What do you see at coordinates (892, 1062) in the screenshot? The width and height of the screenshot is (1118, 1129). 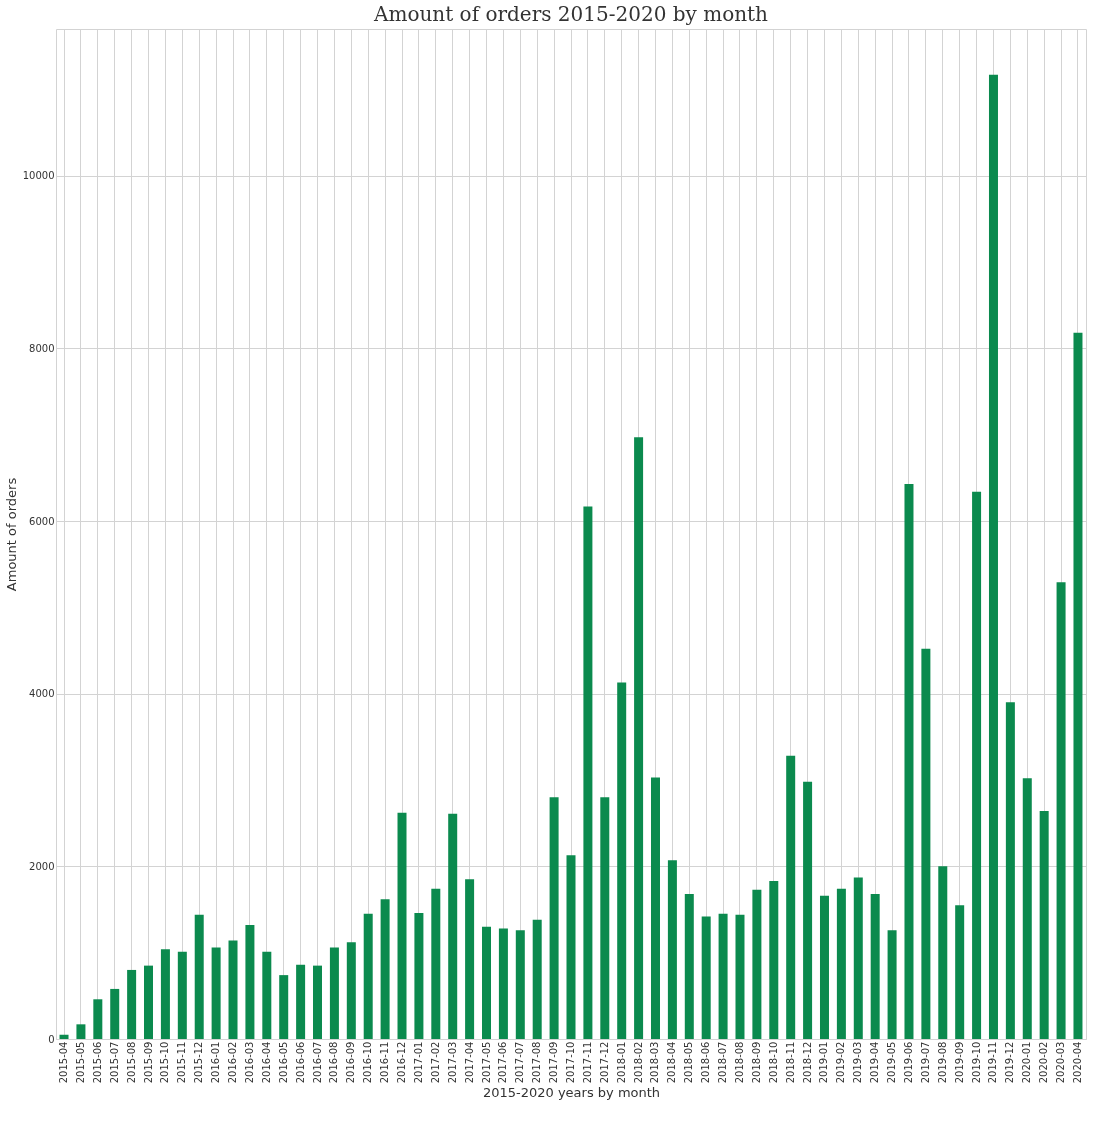 I see `x-tick-label: 2019-05` at bounding box center [892, 1062].